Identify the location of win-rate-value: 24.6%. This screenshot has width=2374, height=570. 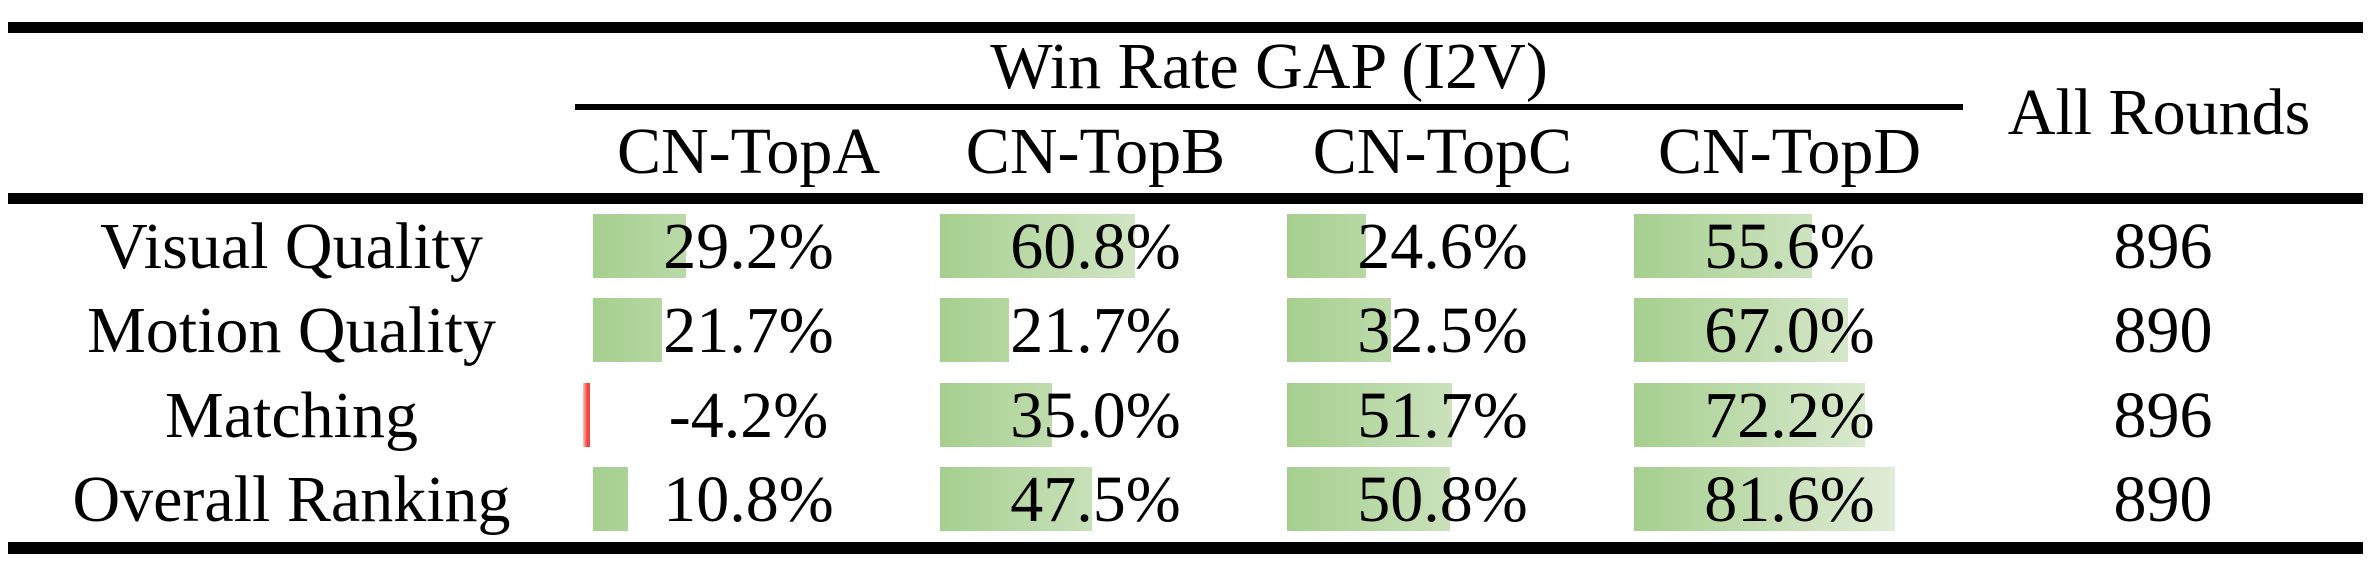
(1442, 246).